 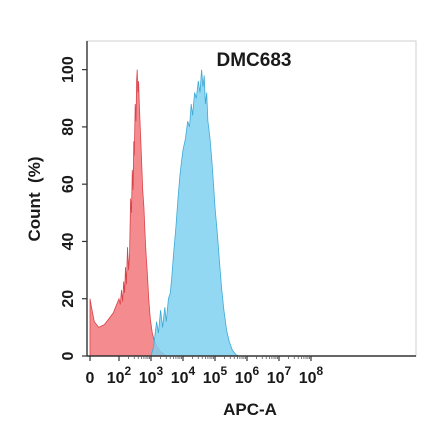 What do you see at coordinates (68, 241) in the screenshot?
I see `y-tick-label: 40` at bounding box center [68, 241].